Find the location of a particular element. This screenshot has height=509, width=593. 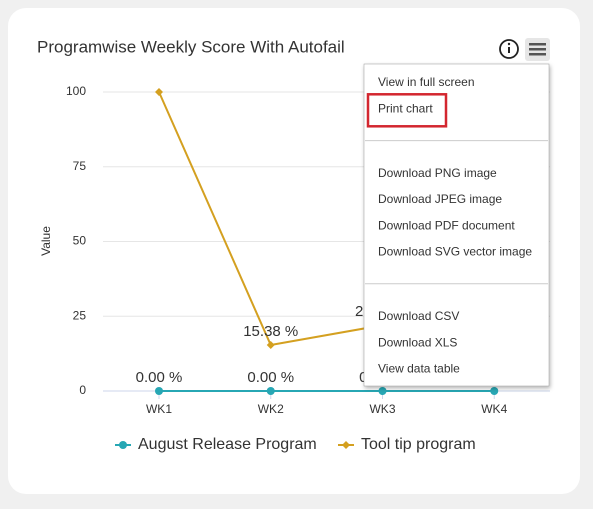

menu-item: Print chart is located at coordinates (405, 108).